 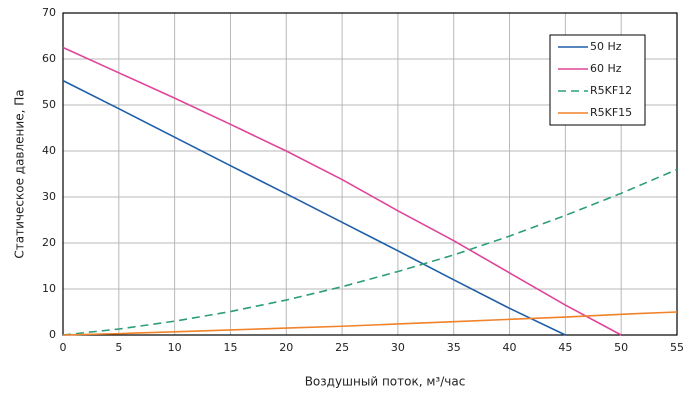 What do you see at coordinates (398, 347) in the screenshot?
I see `x-tick-label: 30` at bounding box center [398, 347].